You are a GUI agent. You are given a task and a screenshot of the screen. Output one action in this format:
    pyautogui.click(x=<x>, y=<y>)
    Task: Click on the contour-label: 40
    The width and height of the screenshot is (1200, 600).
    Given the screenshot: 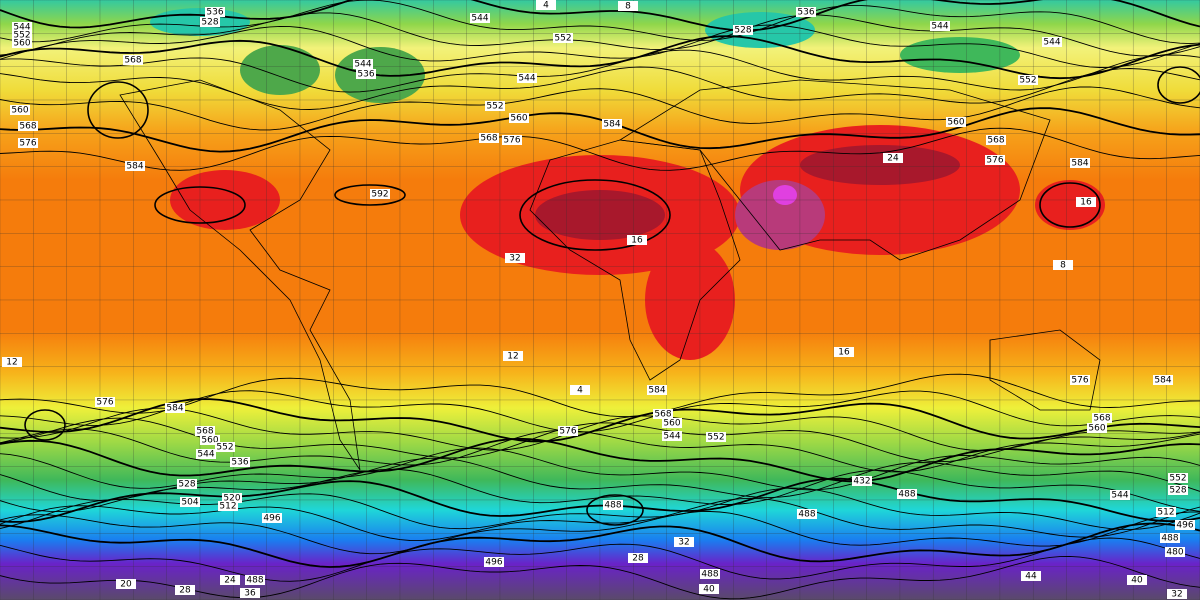 What is the action you would take?
    pyautogui.click(x=709, y=590)
    